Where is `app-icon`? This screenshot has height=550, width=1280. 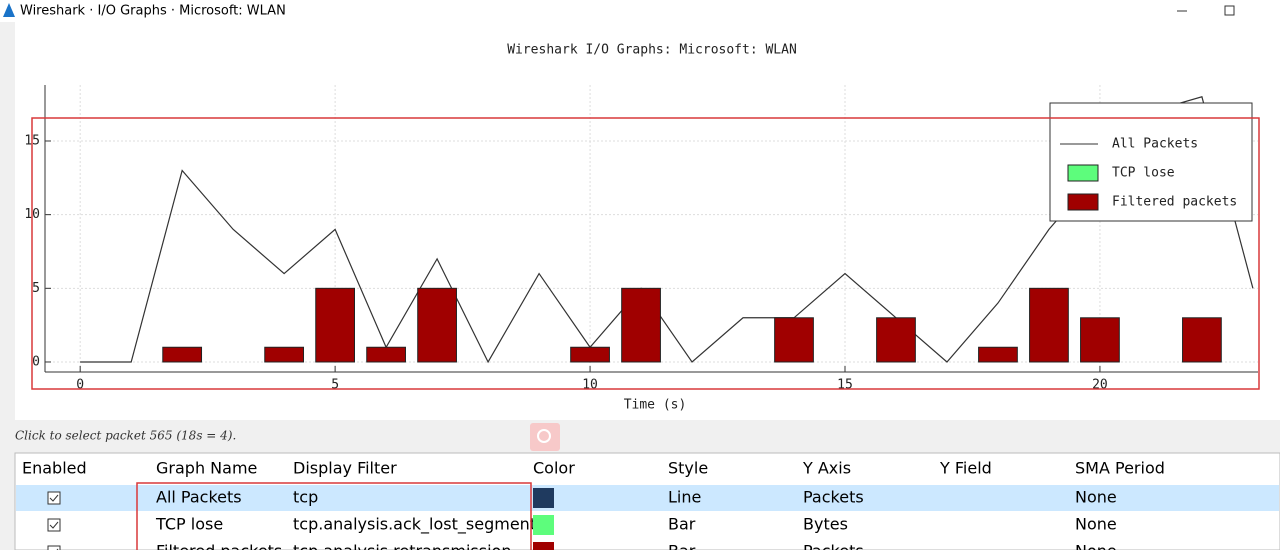
app-icon is located at coordinates (9, 10).